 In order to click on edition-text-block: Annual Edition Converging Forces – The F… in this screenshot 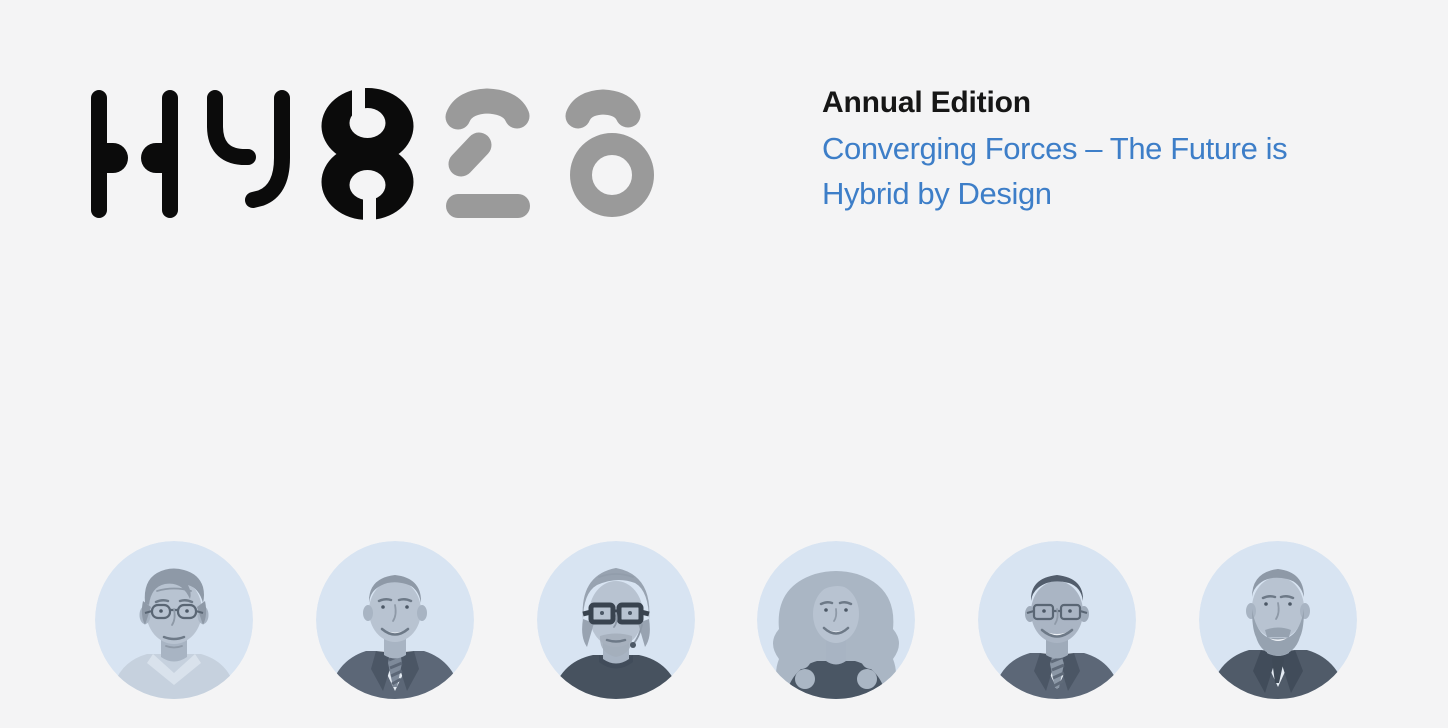, I will do `click(1087, 151)`.